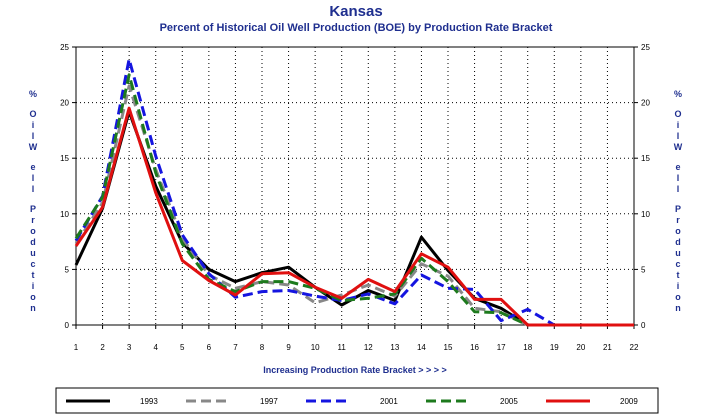  What do you see at coordinates (182, 347) in the screenshot?
I see `x-tick-label: 5` at bounding box center [182, 347].